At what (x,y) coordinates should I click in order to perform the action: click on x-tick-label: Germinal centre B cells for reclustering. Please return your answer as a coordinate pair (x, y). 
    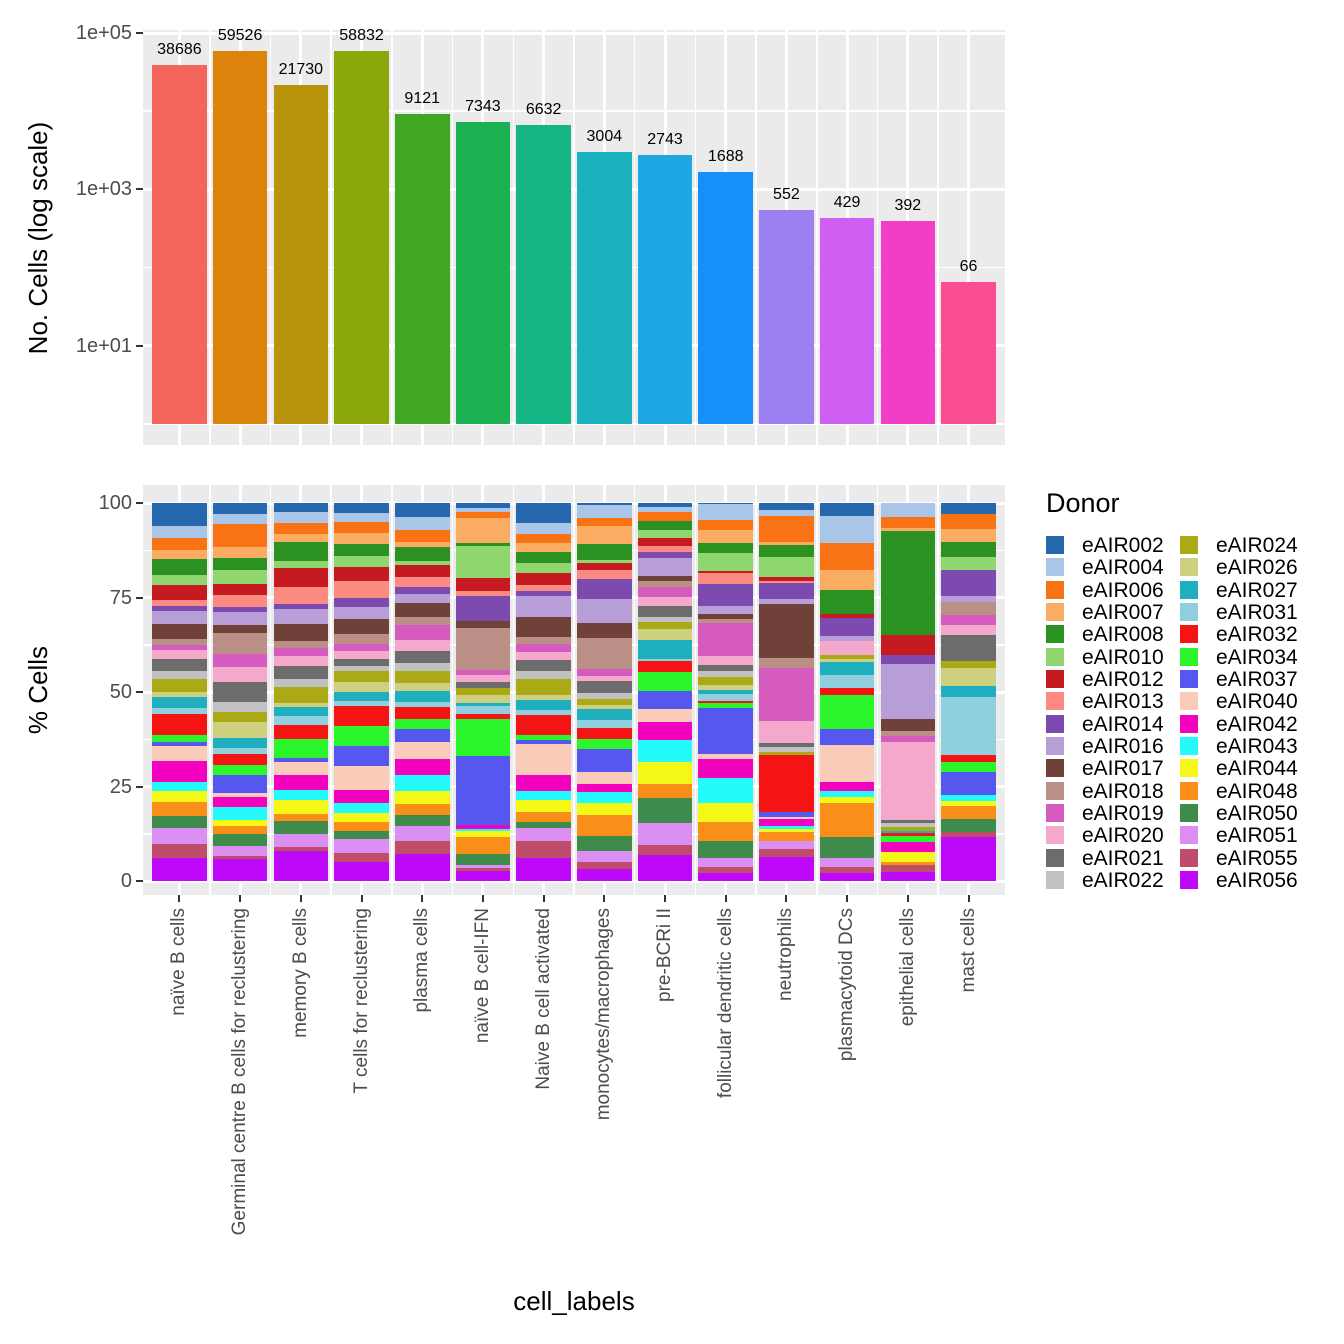
    Looking at the image, I should click on (240, 1072).